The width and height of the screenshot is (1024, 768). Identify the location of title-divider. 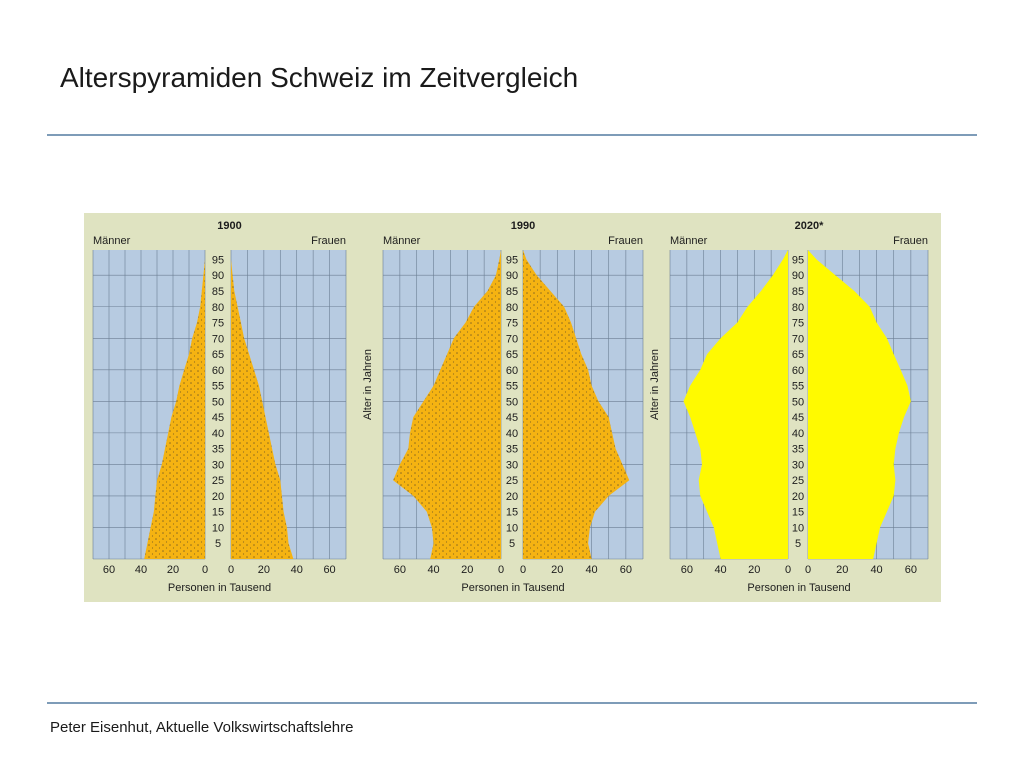
(512, 135).